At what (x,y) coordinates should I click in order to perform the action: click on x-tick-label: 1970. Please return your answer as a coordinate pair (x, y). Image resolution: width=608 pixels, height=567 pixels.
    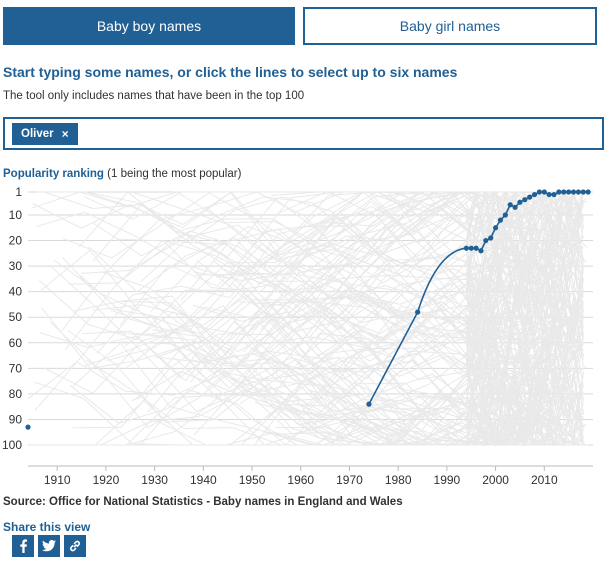
    Looking at the image, I should click on (349, 480).